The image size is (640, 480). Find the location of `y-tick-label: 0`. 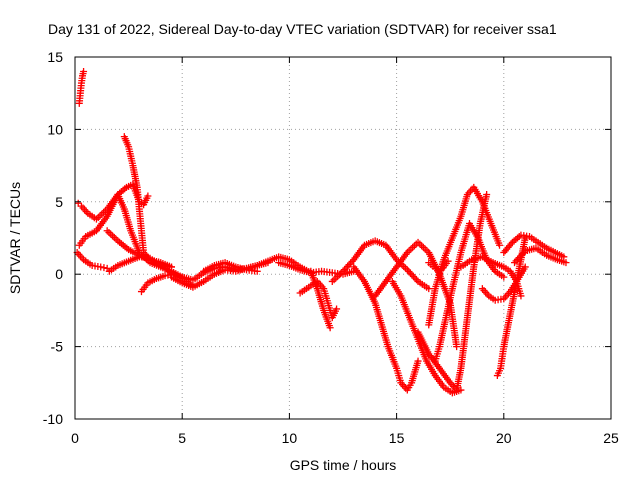

y-tick-label: 0 is located at coordinates (59, 274).